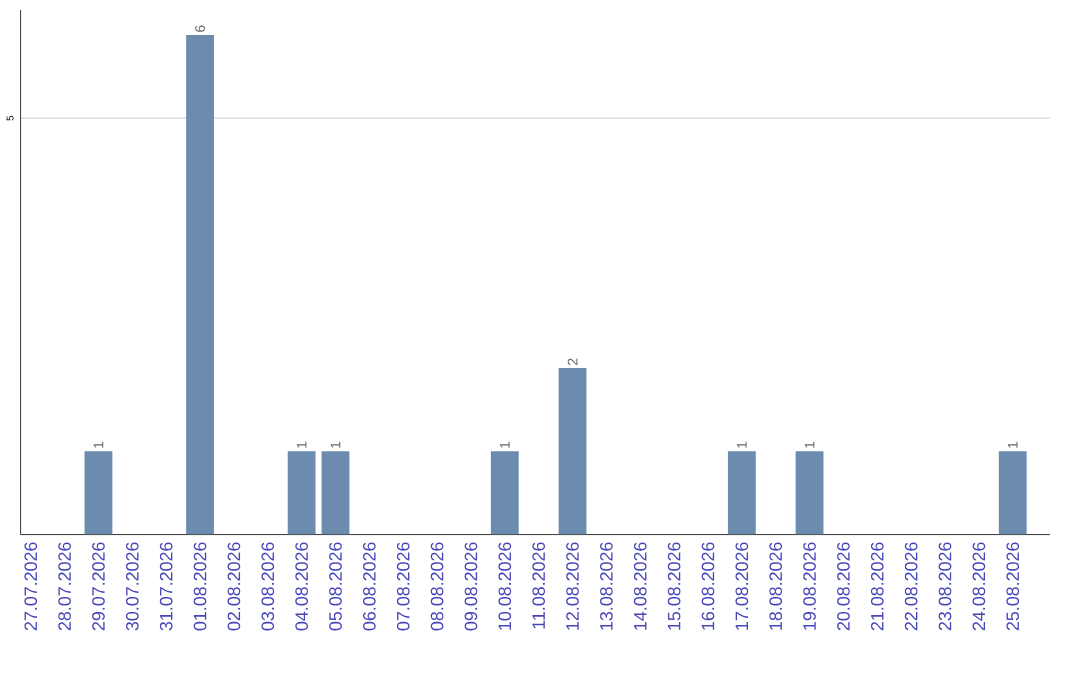  I want to click on x-tick-label: 09.08.2026, so click(471, 586).